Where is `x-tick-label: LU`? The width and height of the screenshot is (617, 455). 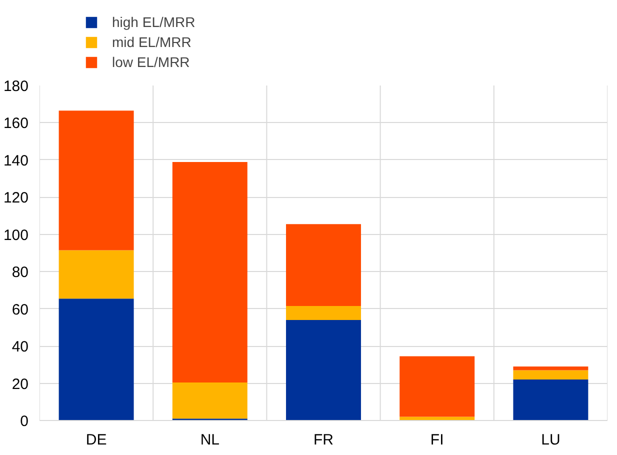
x-tick-label: LU is located at coordinates (550, 440).